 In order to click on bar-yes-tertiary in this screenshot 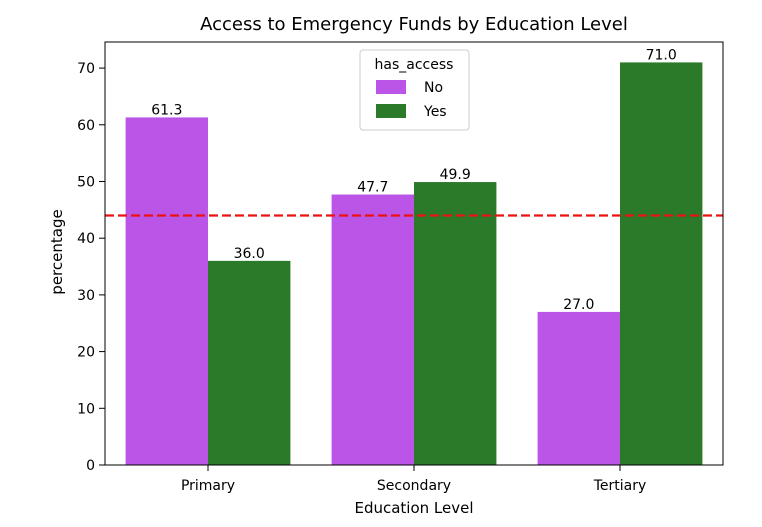, I will do `click(661, 263)`.